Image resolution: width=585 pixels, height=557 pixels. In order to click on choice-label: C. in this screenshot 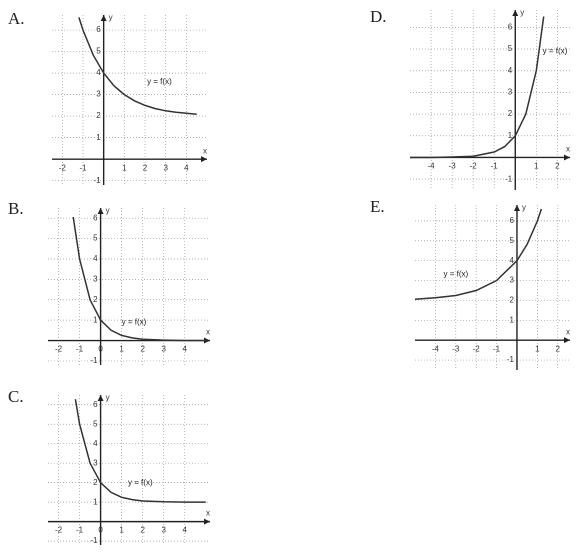, I will do `click(16, 396)`.